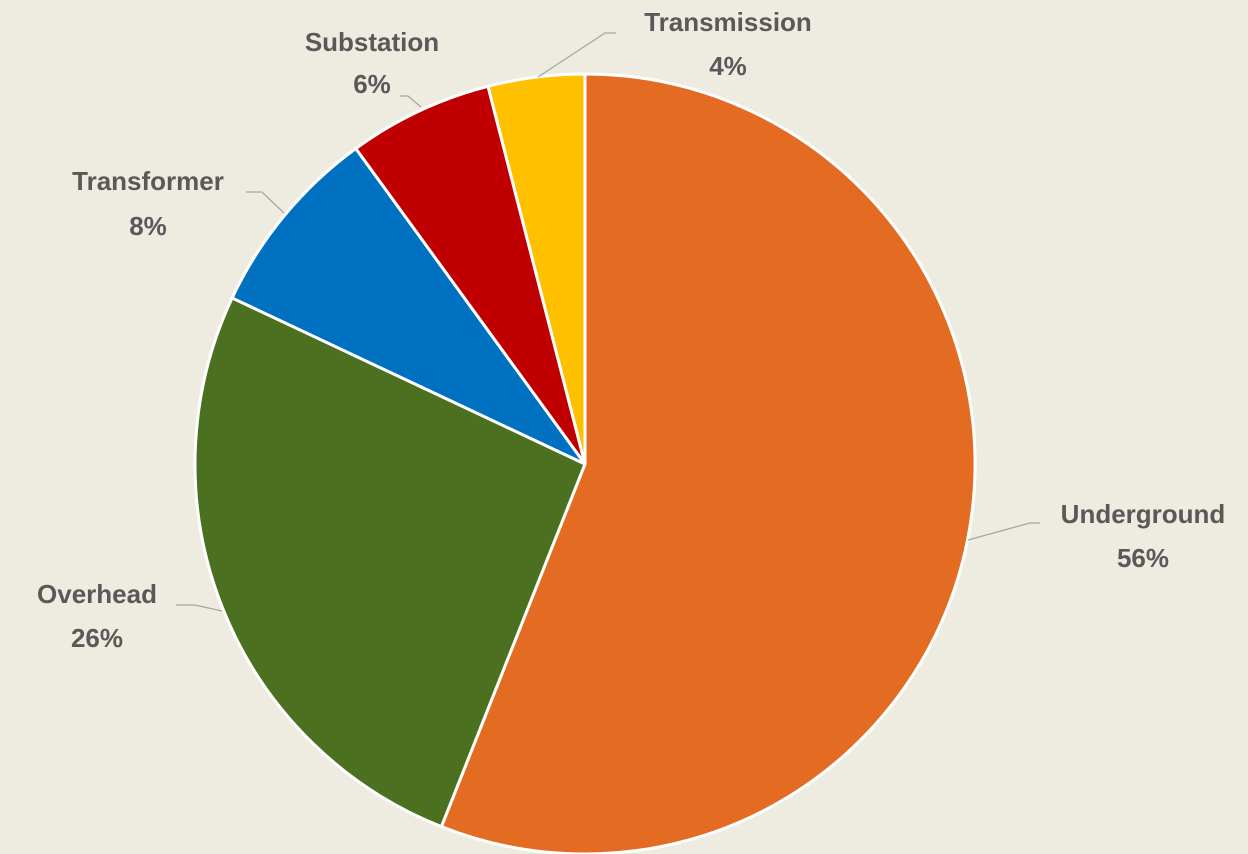 Image resolution: width=1248 pixels, height=854 pixels. Describe the element at coordinates (1143, 558) in the screenshot. I see `slice-value-label: 56%` at that location.